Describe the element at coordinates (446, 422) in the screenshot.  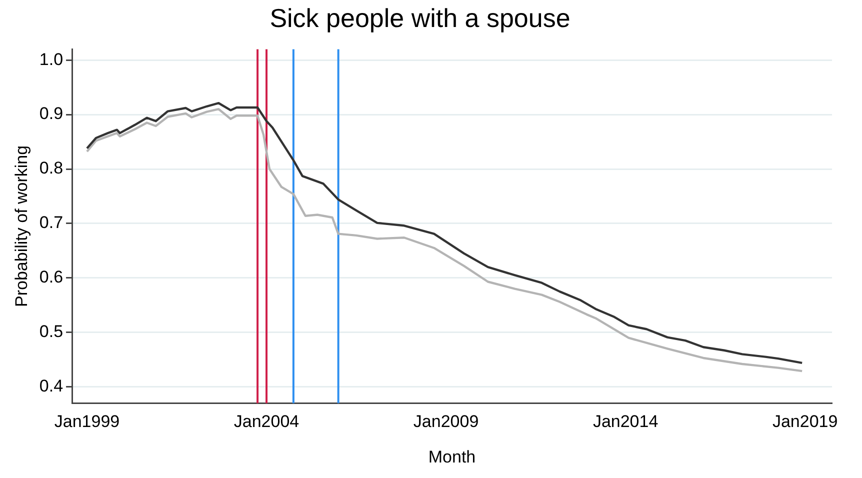
I see `x-tick-label: Jan2009` at that location.